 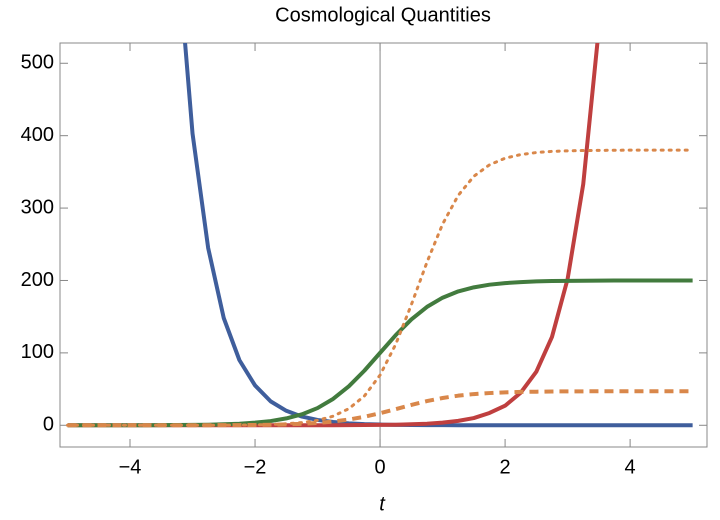 What do you see at coordinates (382, 504) in the screenshot?
I see `x-axis-label: t` at bounding box center [382, 504].